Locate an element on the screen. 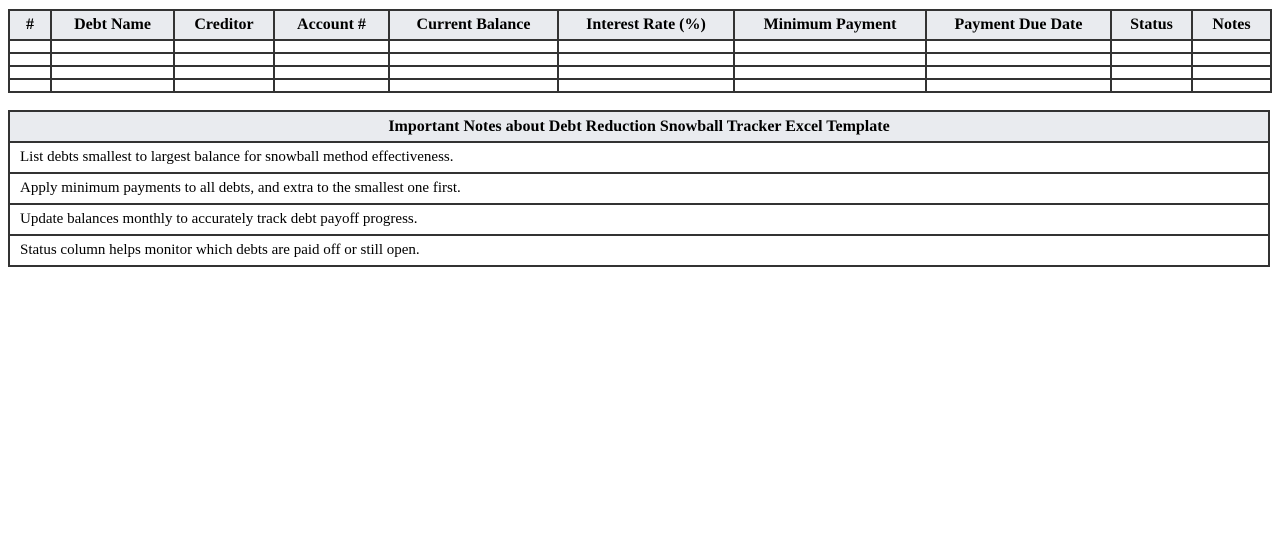  debt-table-body is located at coordinates (640, 66).